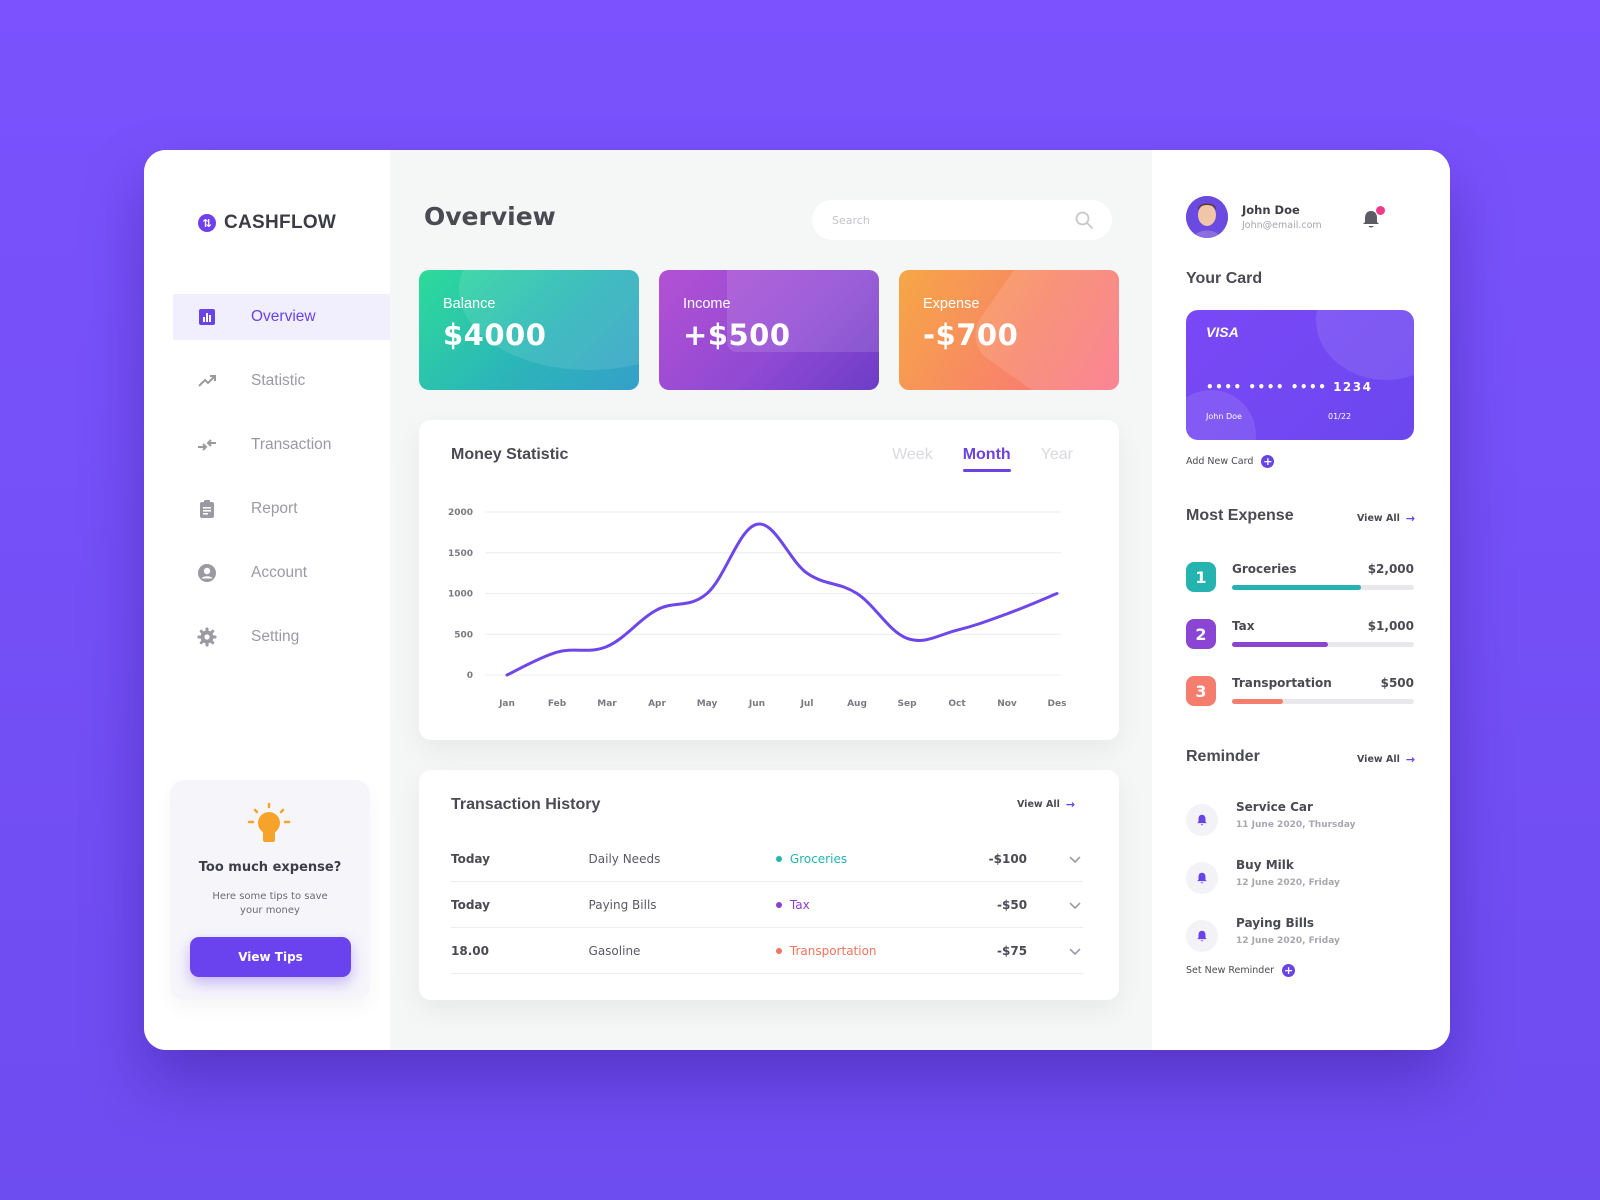  What do you see at coordinates (278, 380) in the screenshot?
I see `sidebar-item-label: Statistic` at bounding box center [278, 380].